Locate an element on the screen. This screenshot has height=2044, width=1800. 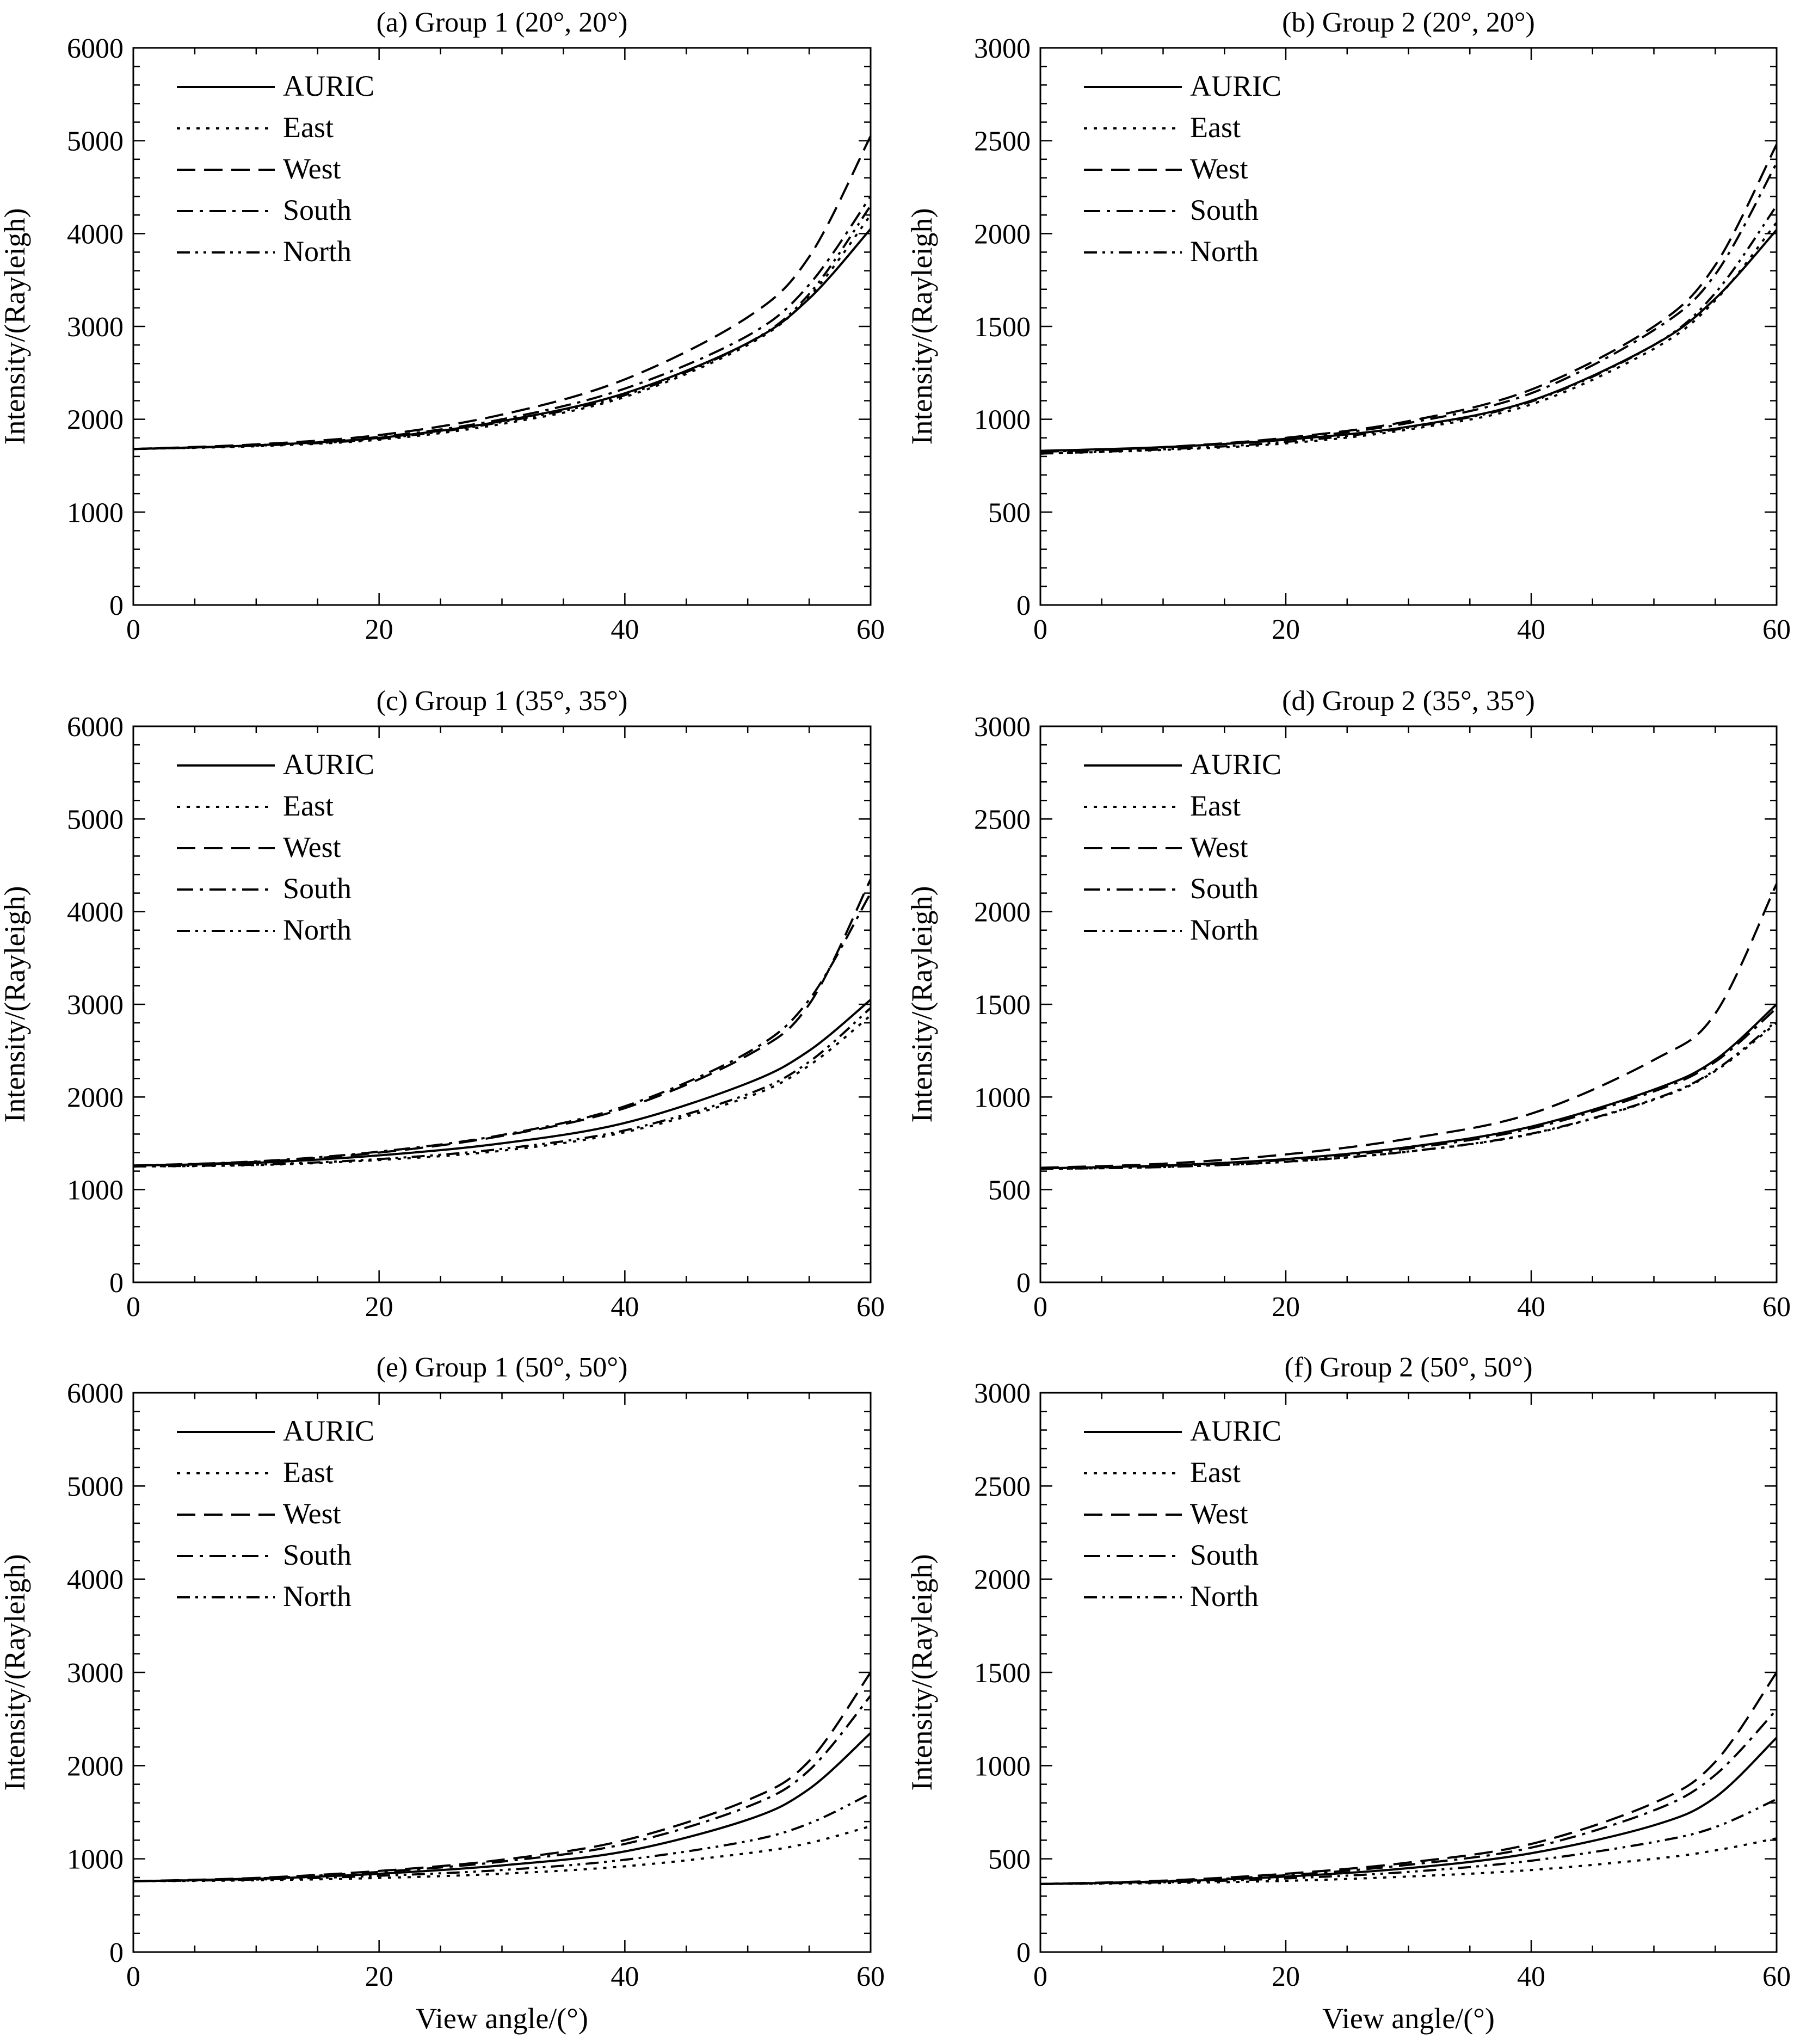
y-tick-label: 3000 is located at coordinates (95, 1005).